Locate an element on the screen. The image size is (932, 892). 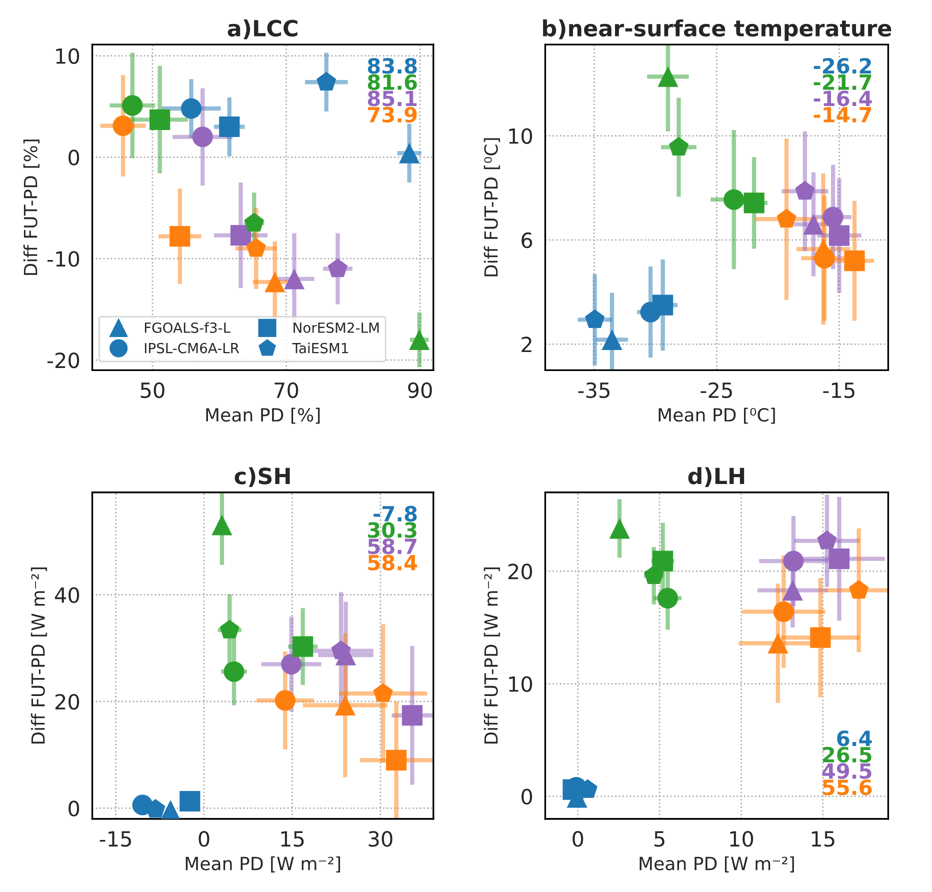
annotation: -26.2 is located at coordinates (842, 66).